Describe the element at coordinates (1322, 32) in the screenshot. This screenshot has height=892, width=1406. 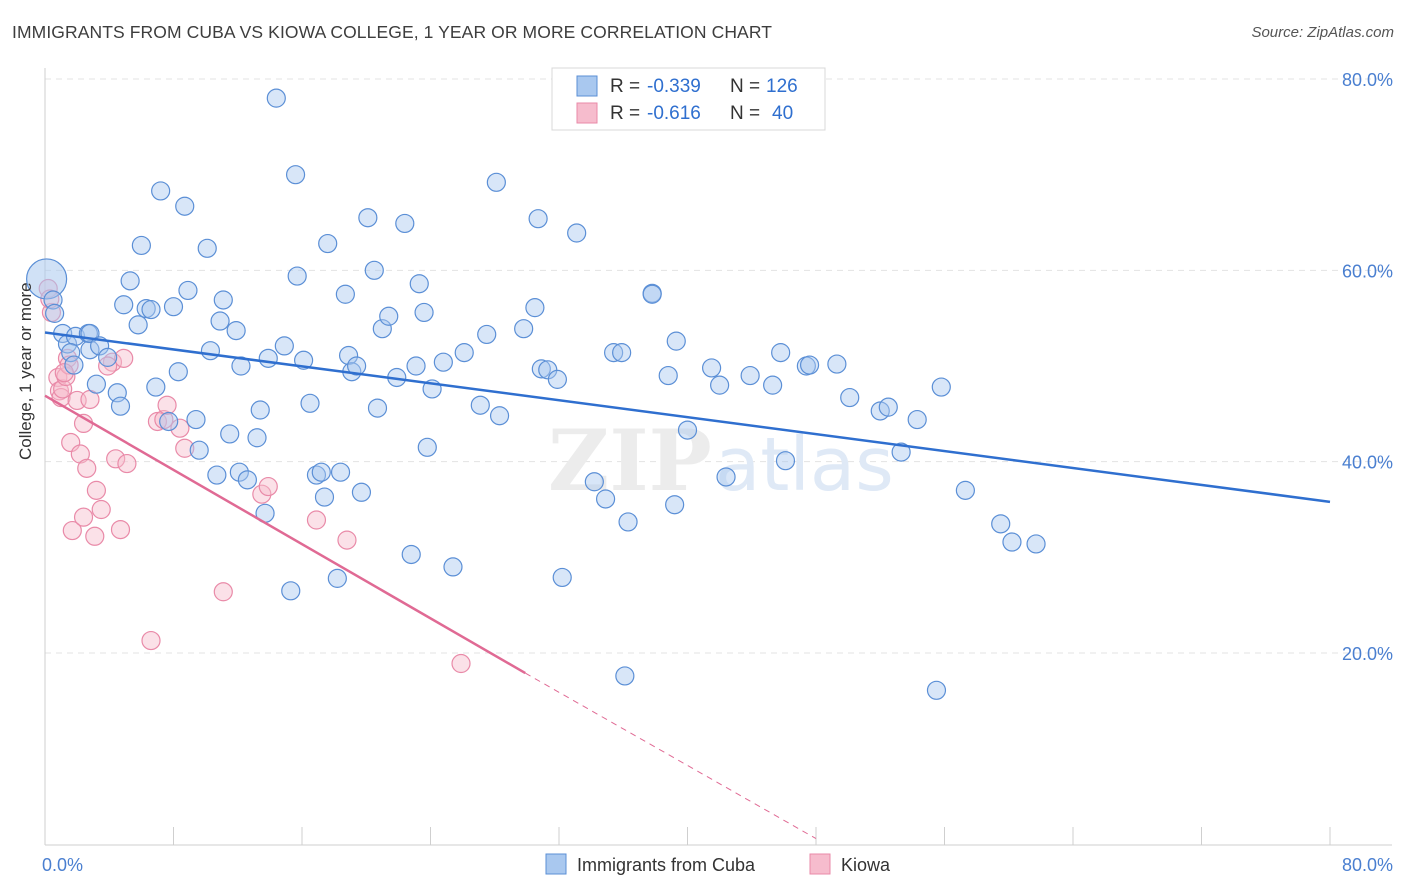
I see `source-credit: Source: ZipAtlas.com` at that location.